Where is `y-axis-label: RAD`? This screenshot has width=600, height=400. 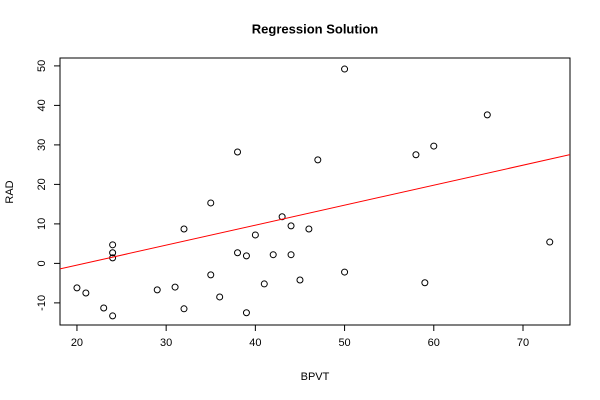 y-axis-label: RAD is located at coordinates (10, 191).